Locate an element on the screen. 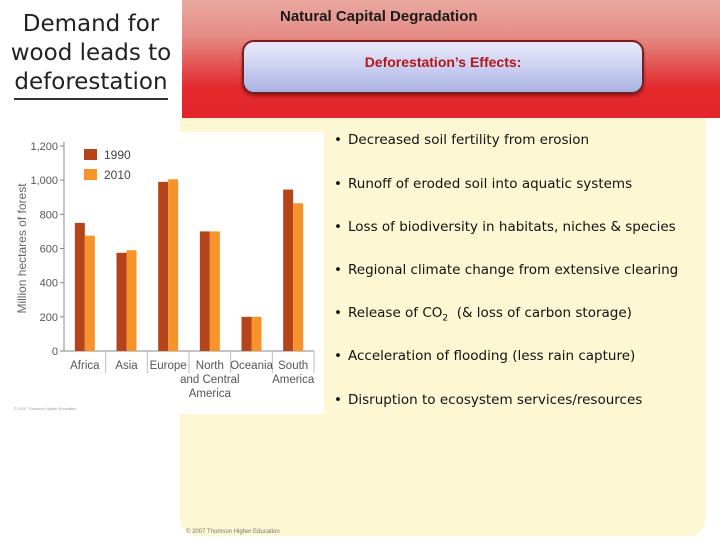  effect-item: • Decreased soil fertility from erosion is located at coordinates (461, 140).